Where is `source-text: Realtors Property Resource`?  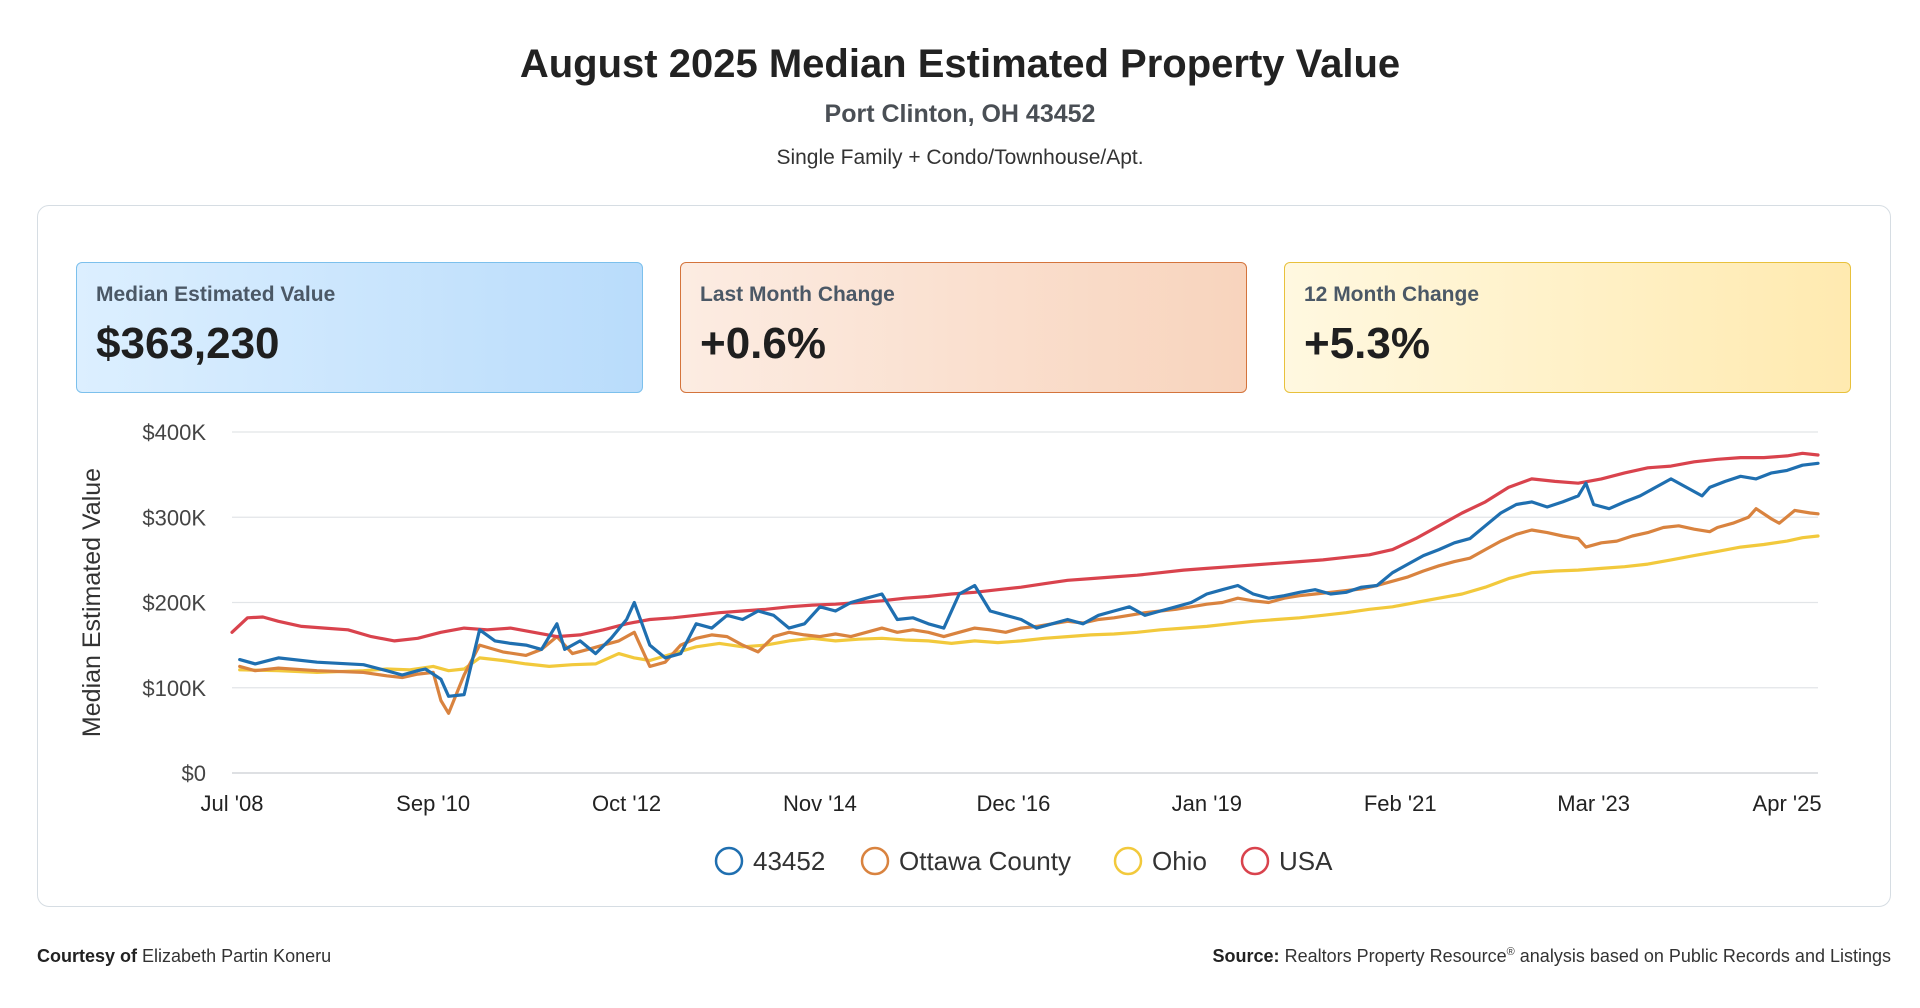 source-text: Realtors Property Resource is located at coordinates (1395, 956).